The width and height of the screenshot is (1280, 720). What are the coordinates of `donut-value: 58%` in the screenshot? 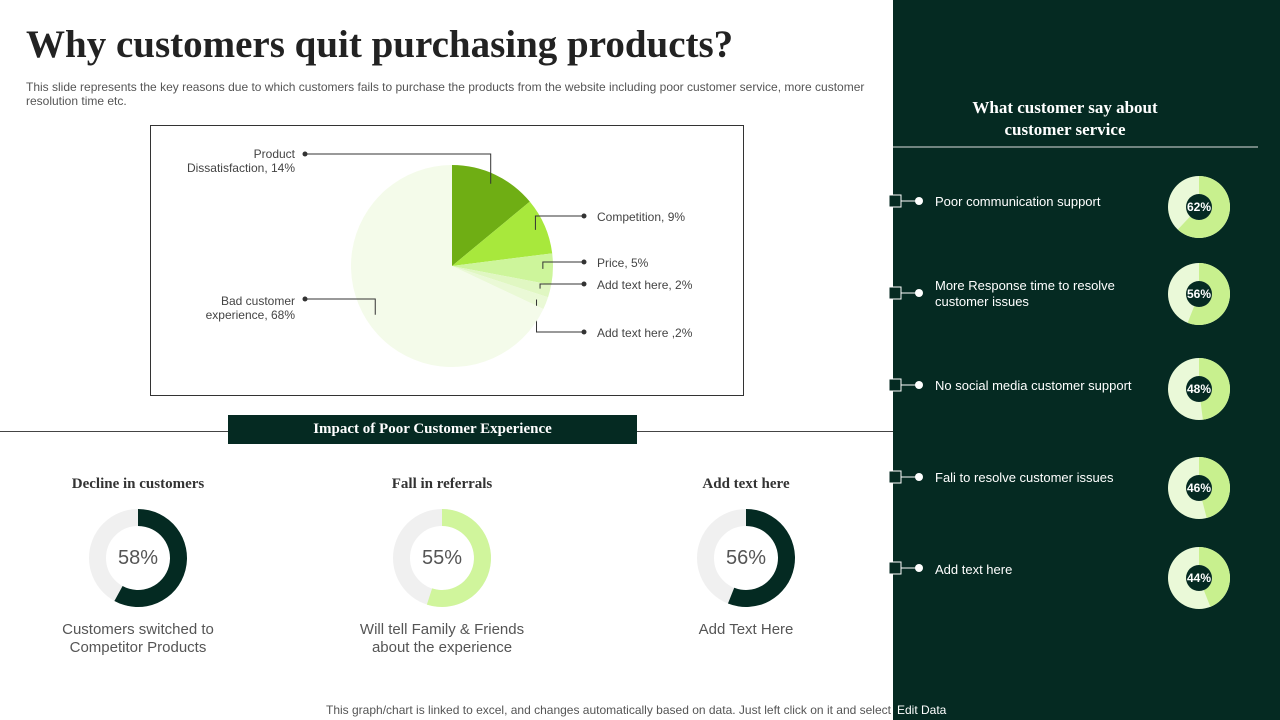 It's located at (138, 558).